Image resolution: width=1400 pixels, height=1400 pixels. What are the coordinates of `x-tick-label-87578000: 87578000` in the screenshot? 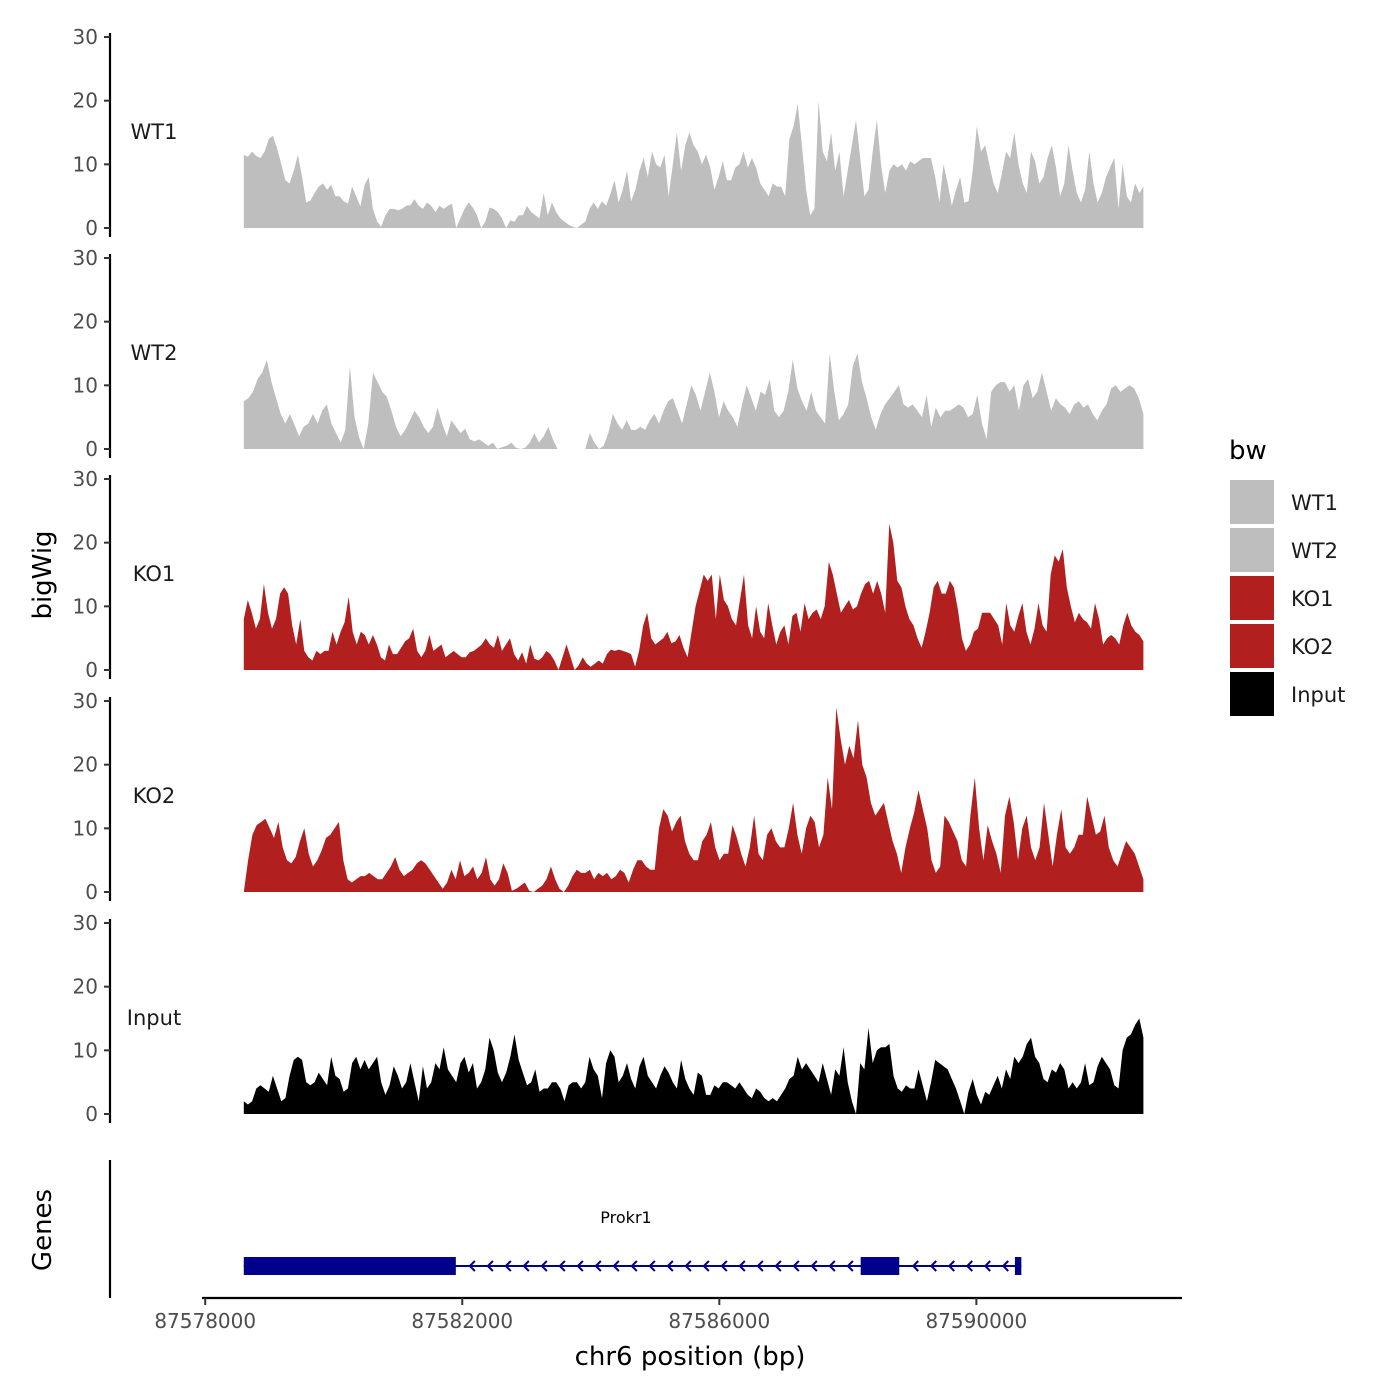 It's located at (205, 1321).